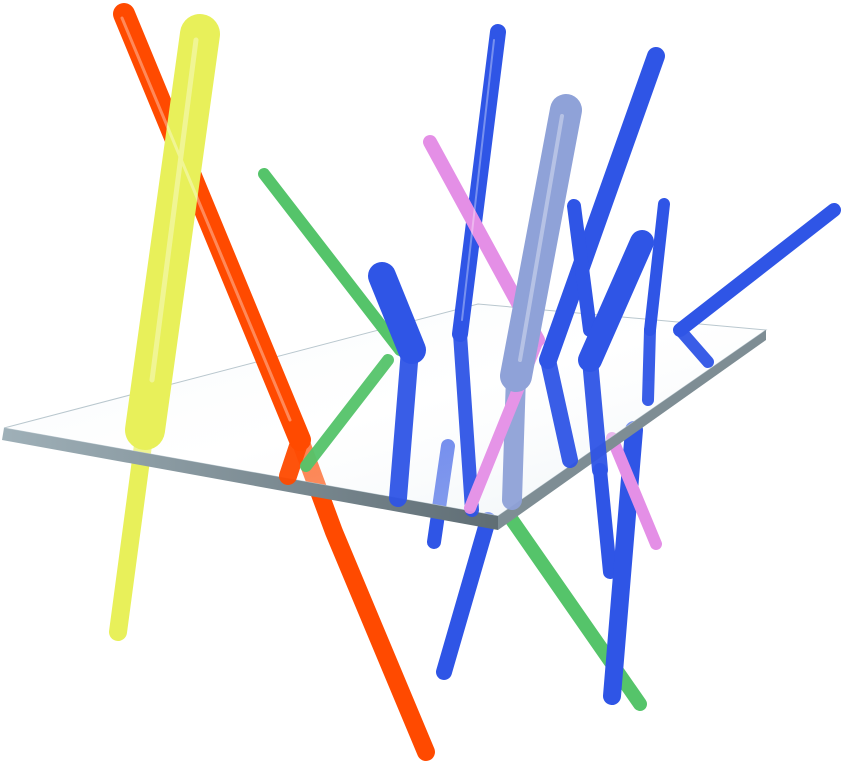 The image size is (842, 764). What do you see at coordinates (632, 430) in the screenshot?
I see `glass-plate-right-edge` at bounding box center [632, 430].